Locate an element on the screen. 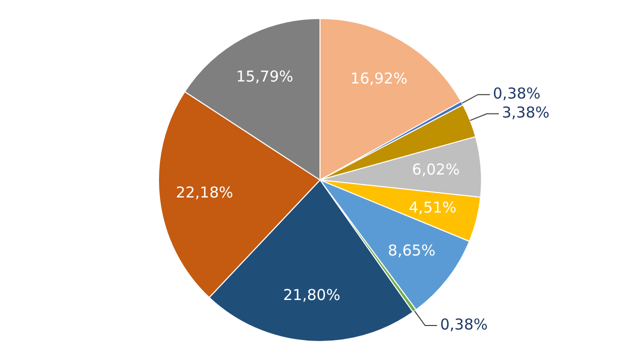  data-label: 6,02% is located at coordinates (436, 169).